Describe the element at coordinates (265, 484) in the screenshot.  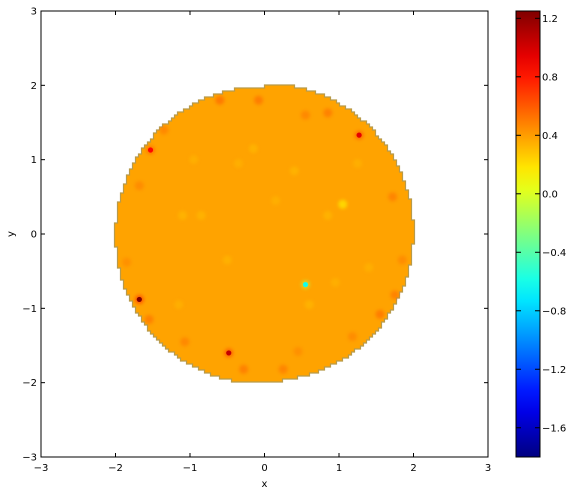
I see `x-axis-label: x` at that location.